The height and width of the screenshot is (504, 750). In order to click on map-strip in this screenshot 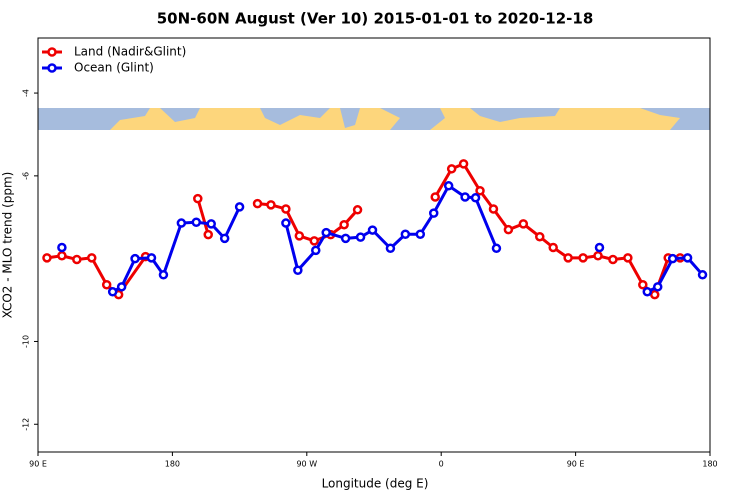, I will do `click(374, 119)`.